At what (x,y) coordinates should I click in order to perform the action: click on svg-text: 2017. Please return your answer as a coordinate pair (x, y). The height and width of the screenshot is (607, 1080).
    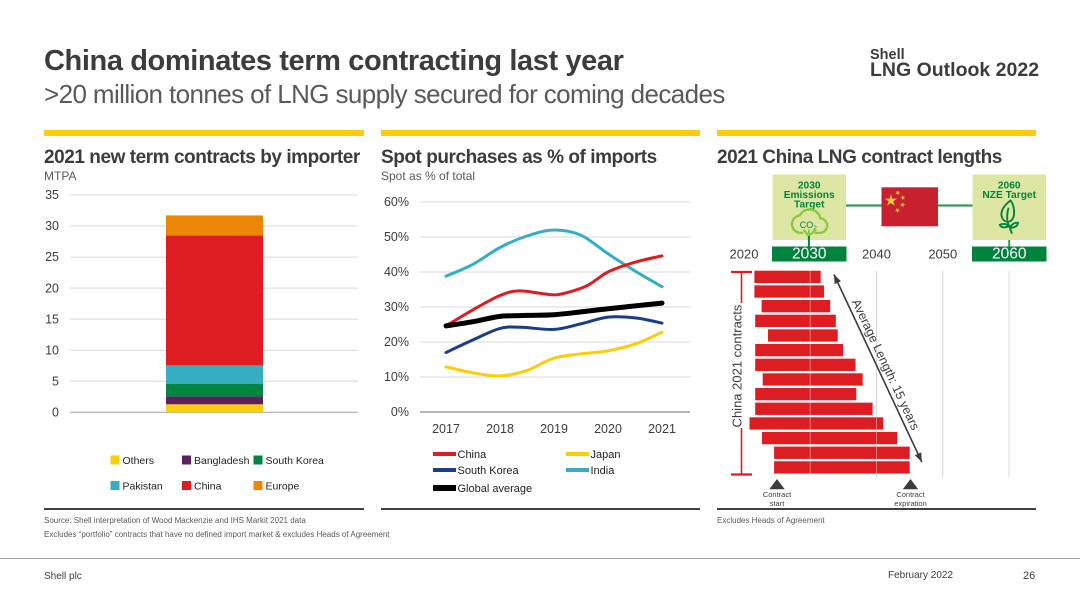
    Looking at the image, I should click on (446, 429).